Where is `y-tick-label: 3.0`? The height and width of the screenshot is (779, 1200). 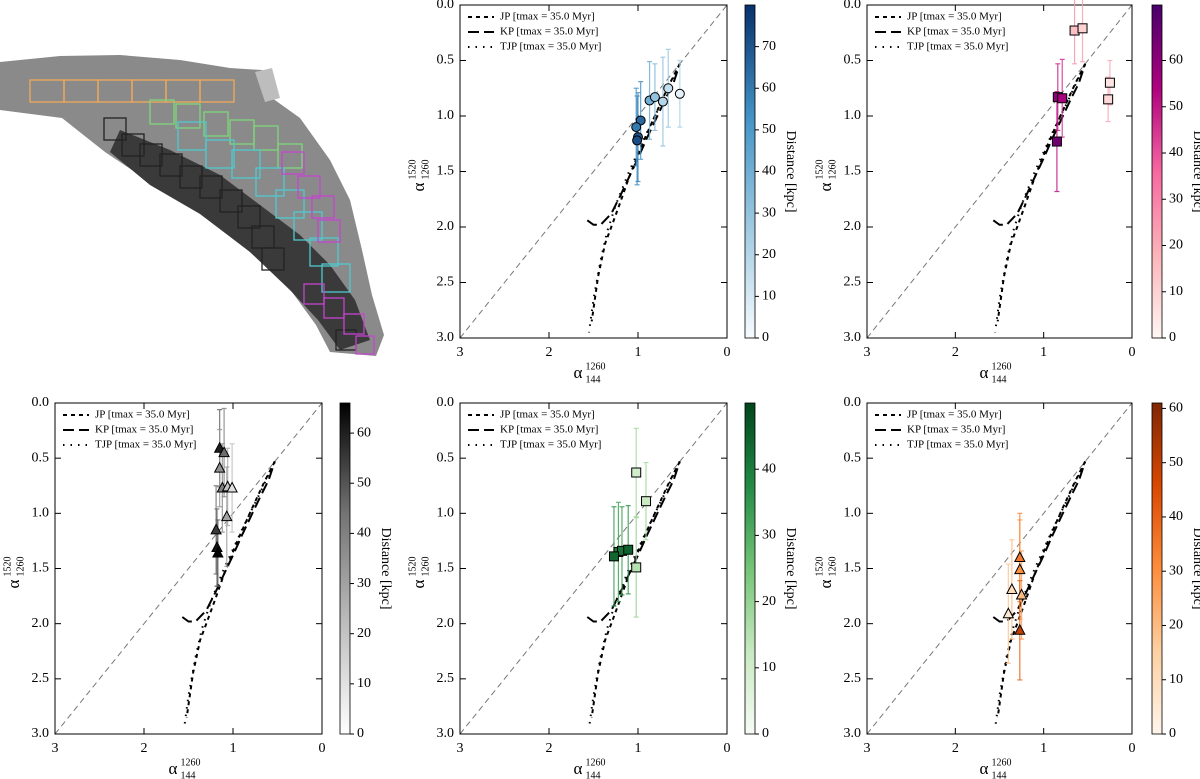 y-tick-label: 3.0 is located at coordinates (446, 337).